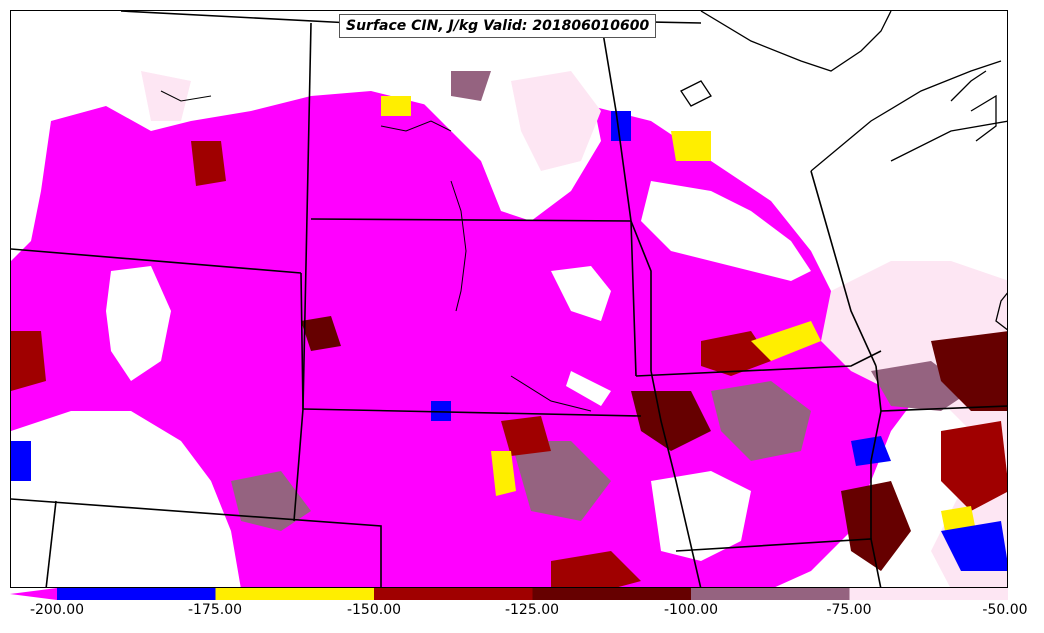  I want to click on colorbar, so click(509, 594).